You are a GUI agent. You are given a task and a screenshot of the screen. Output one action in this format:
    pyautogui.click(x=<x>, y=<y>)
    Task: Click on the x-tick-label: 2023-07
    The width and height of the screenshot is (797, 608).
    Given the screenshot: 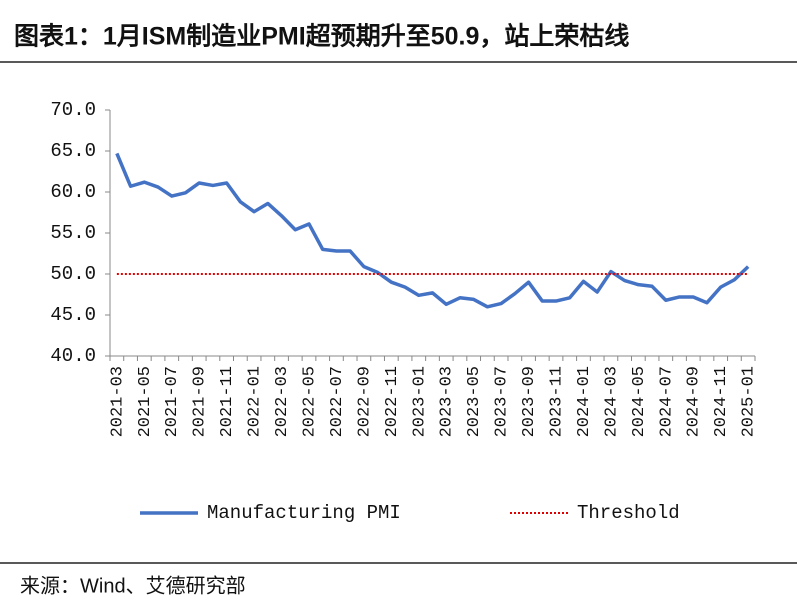 What is the action you would take?
    pyautogui.click(x=502, y=401)
    